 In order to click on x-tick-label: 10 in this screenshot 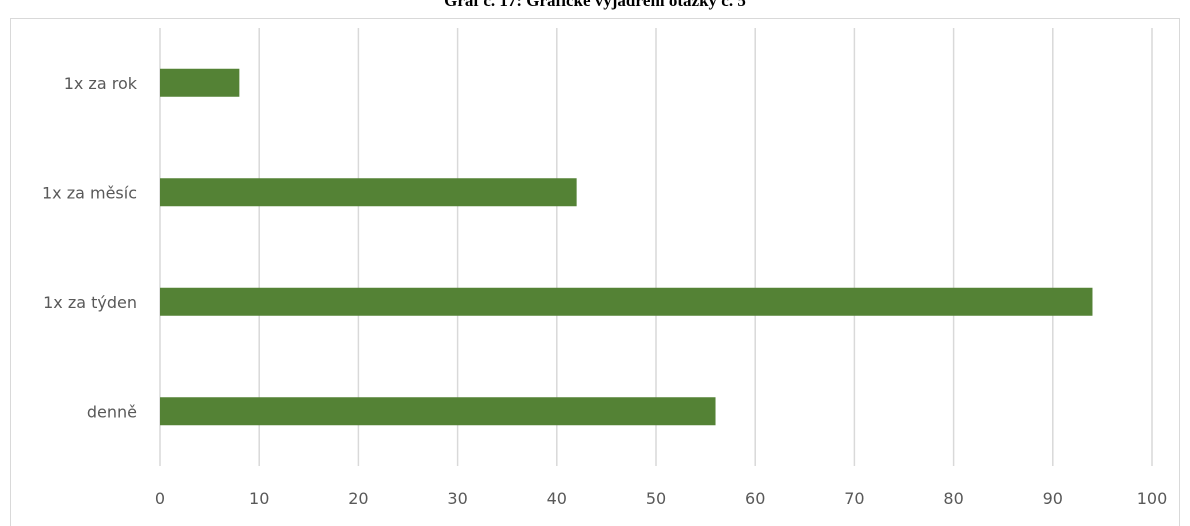, I will do `click(259, 498)`.